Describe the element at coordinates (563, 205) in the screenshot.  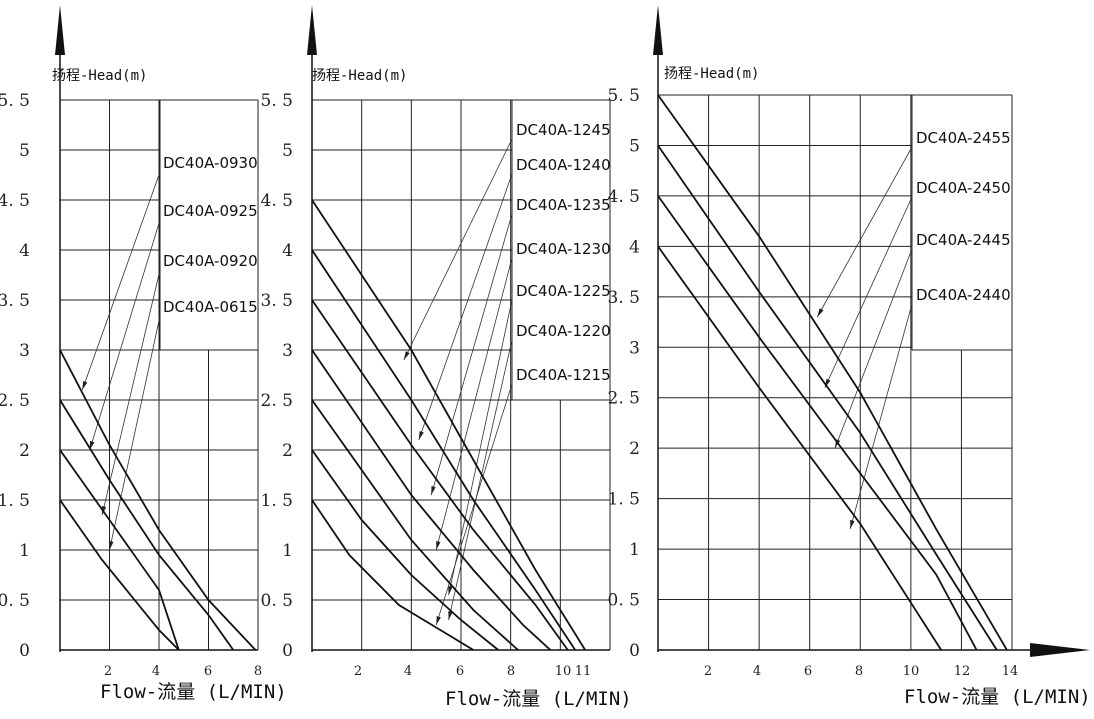
I see `series-label-DC40A-1235: DC40A-1235` at that location.